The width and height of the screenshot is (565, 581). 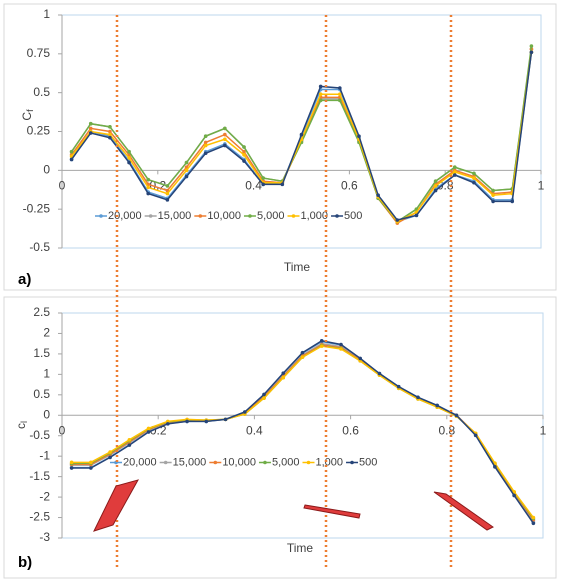 I want to click on y-axis-title: cl, so click(x=21, y=425).